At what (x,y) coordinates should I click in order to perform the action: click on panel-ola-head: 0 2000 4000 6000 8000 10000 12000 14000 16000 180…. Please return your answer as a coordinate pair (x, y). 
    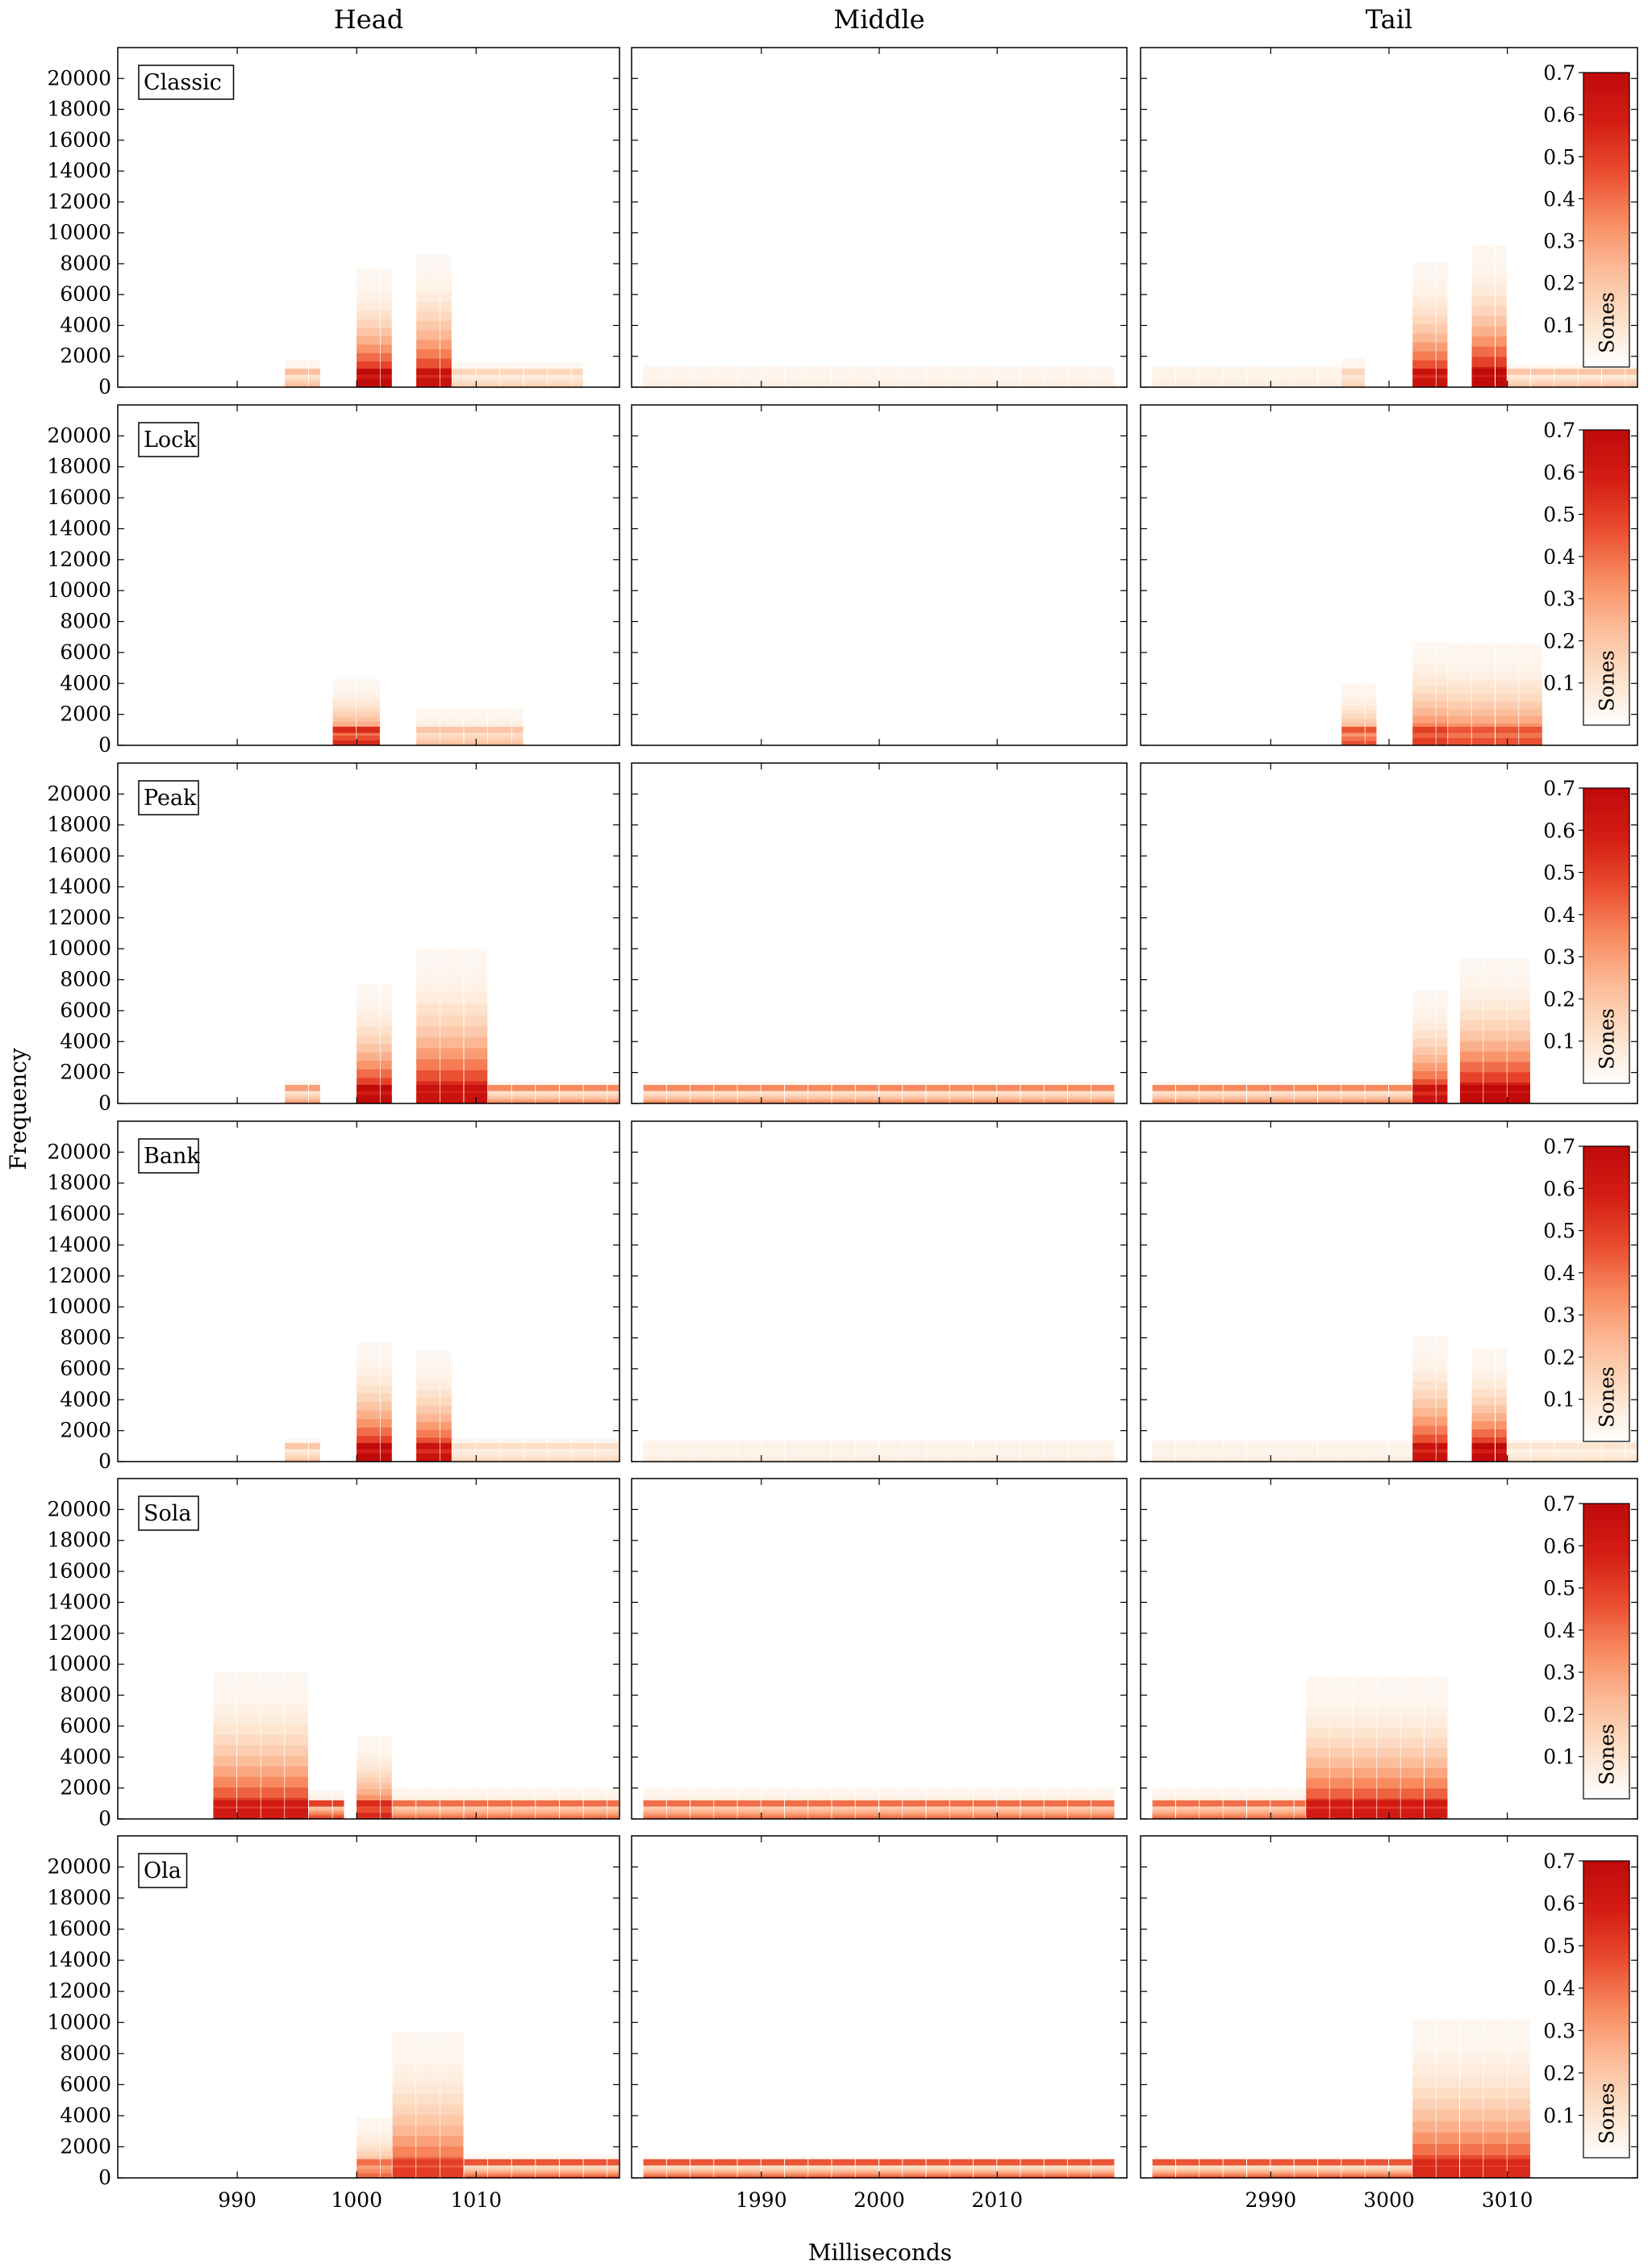
    Looking at the image, I should click on (333, 2023).